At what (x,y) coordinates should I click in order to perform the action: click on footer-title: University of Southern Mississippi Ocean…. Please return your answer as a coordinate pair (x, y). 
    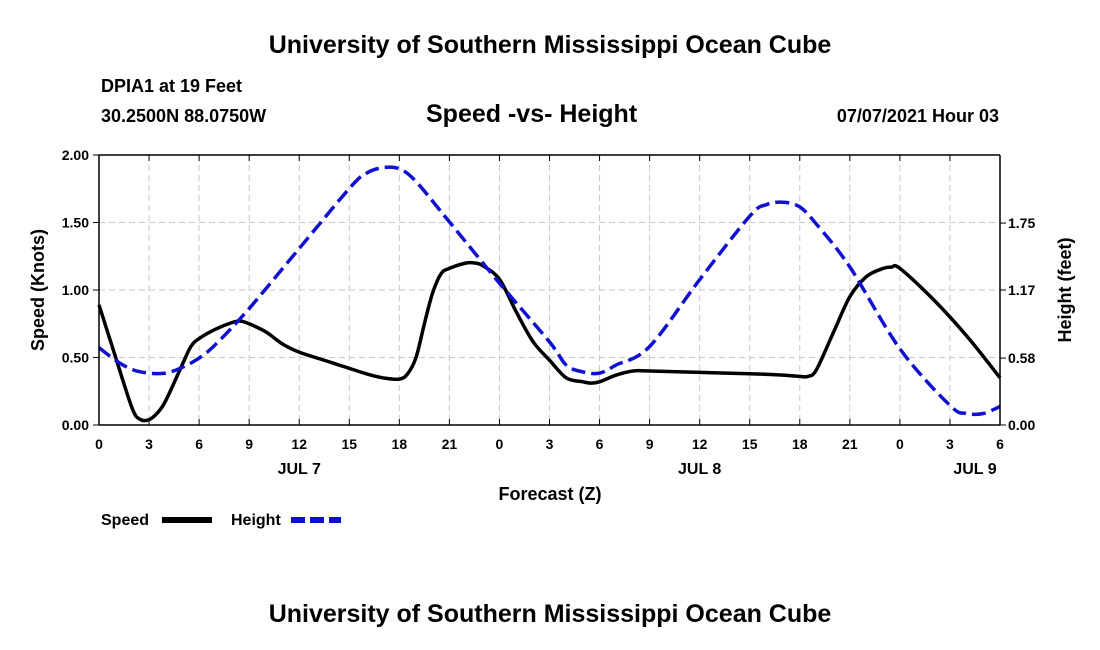
    Looking at the image, I should click on (550, 614).